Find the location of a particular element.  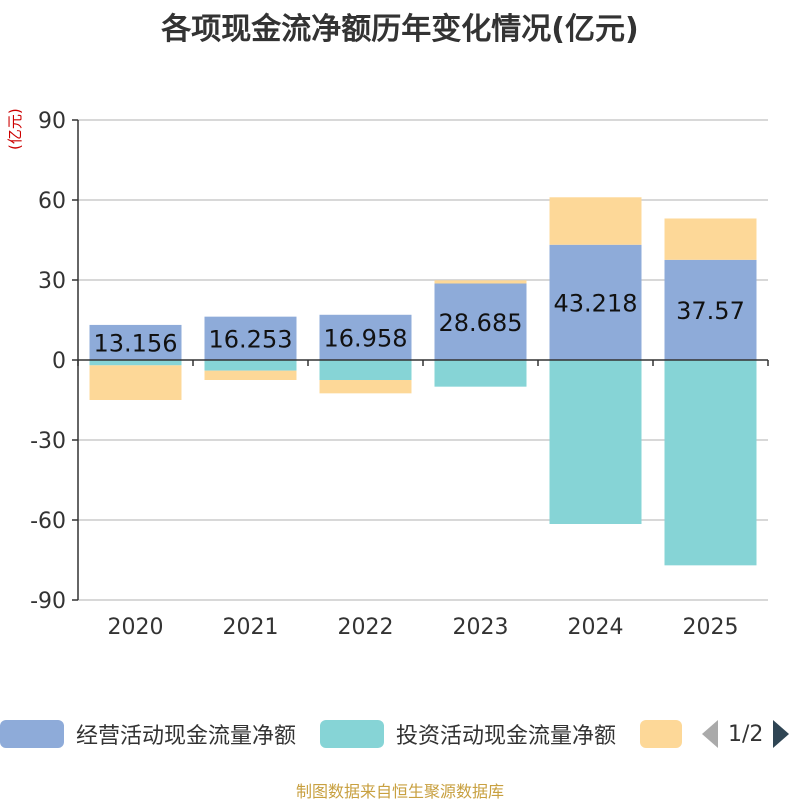

y-tick-label: 90 is located at coordinates (52, 121).